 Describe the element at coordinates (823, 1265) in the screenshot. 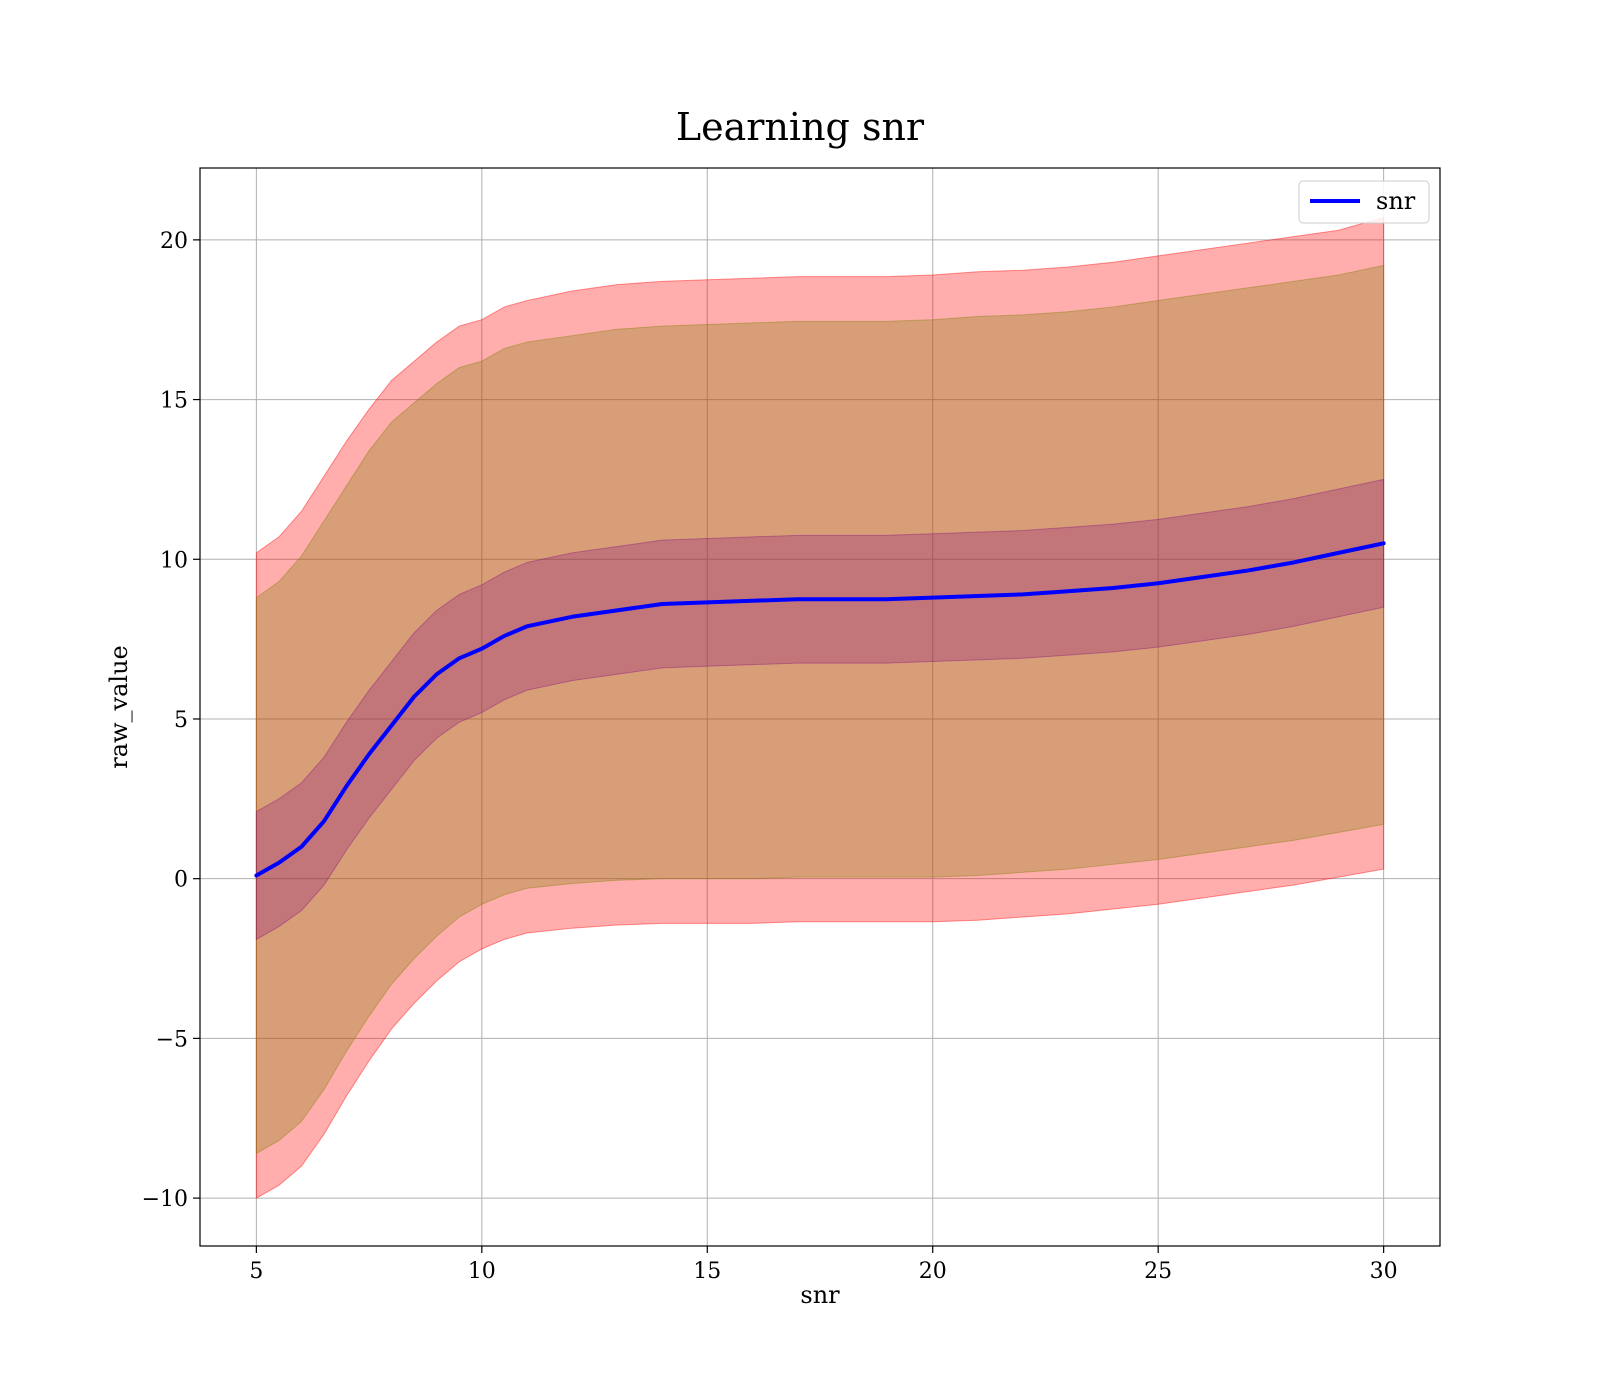

I see `x-ticks: 5 10 15 20 25 30` at that location.